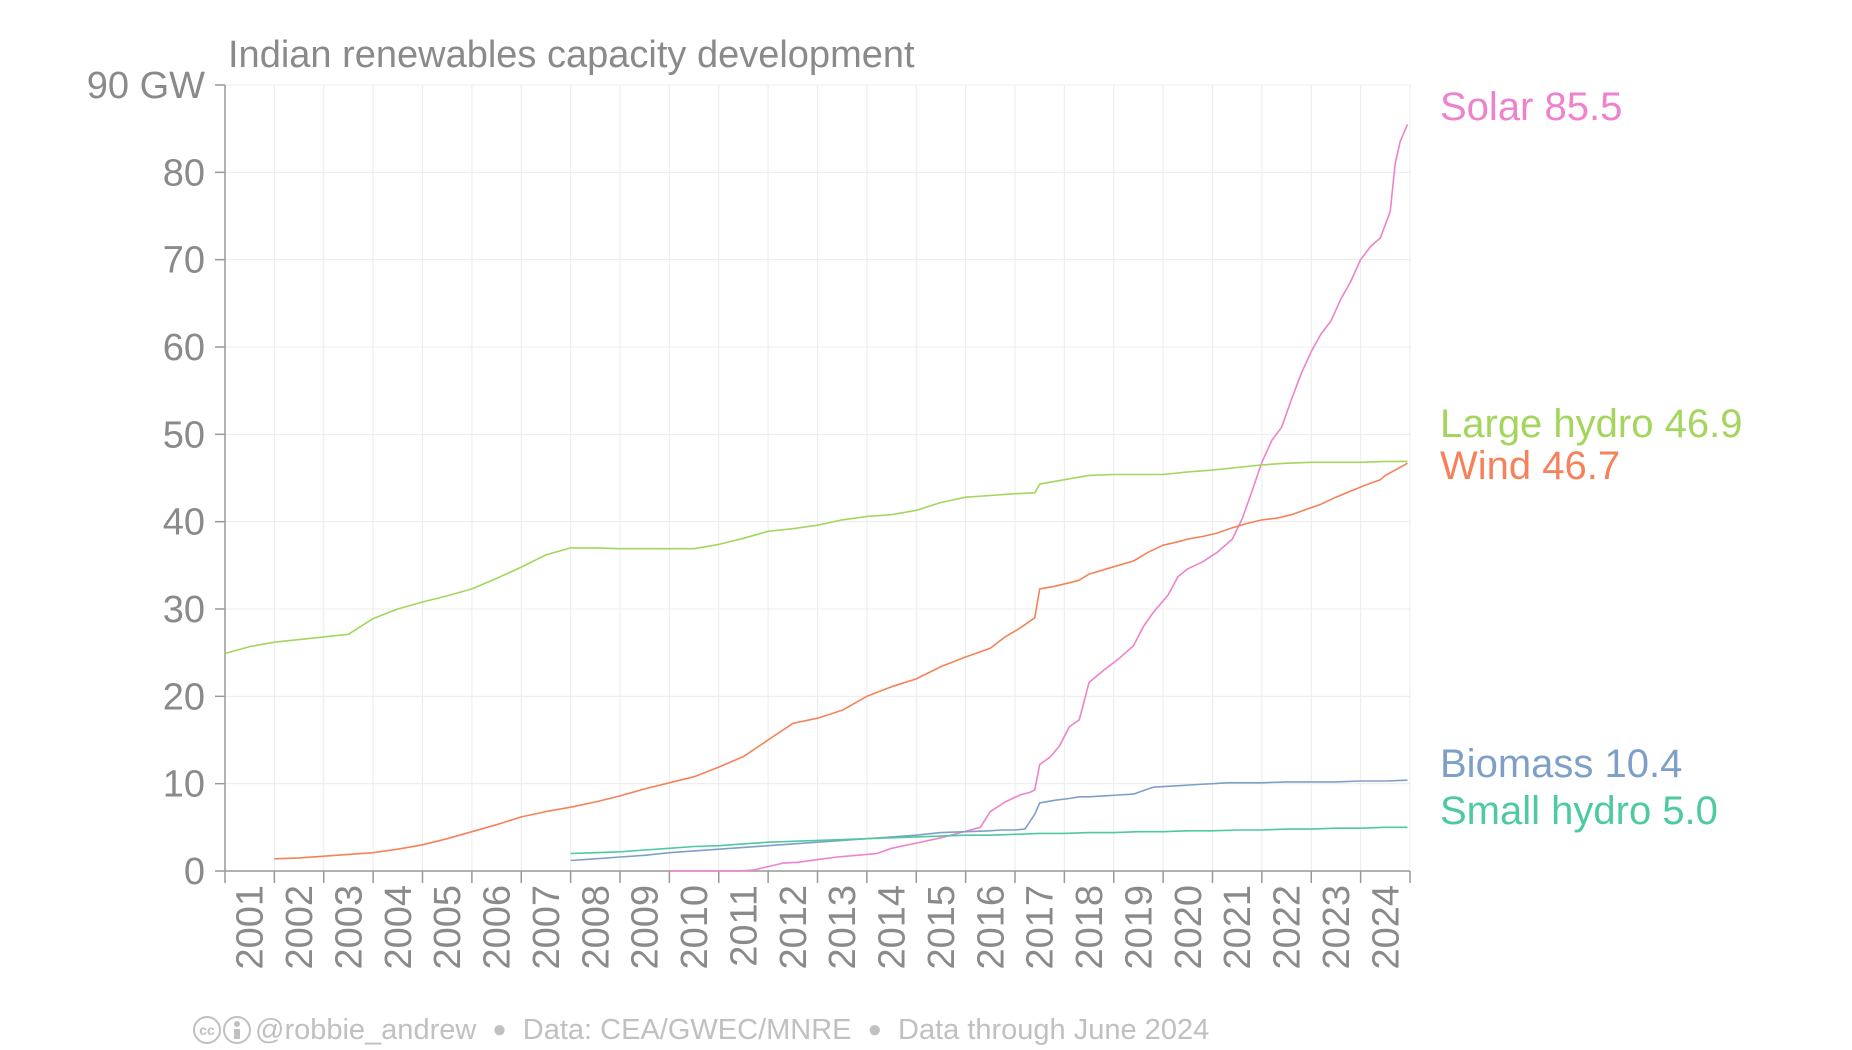  Describe the element at coordinates (1337, 927) in the screenshot. I see `x-tick-label: 2023` at that location.